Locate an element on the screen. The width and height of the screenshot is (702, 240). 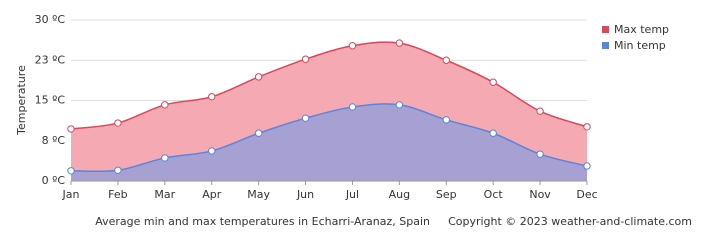
y-axis-label: Temperature is located at coordinates (21, 100).